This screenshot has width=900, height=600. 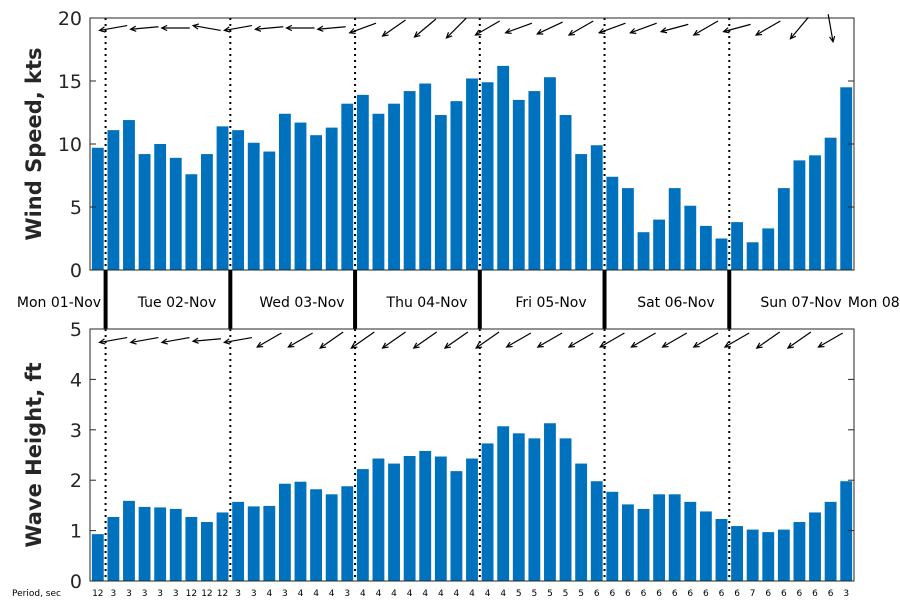 What do you see at coordinates (76, 208) in the screenshot?
I see `y-tick-label: 5` at bounding box center [76, 208].